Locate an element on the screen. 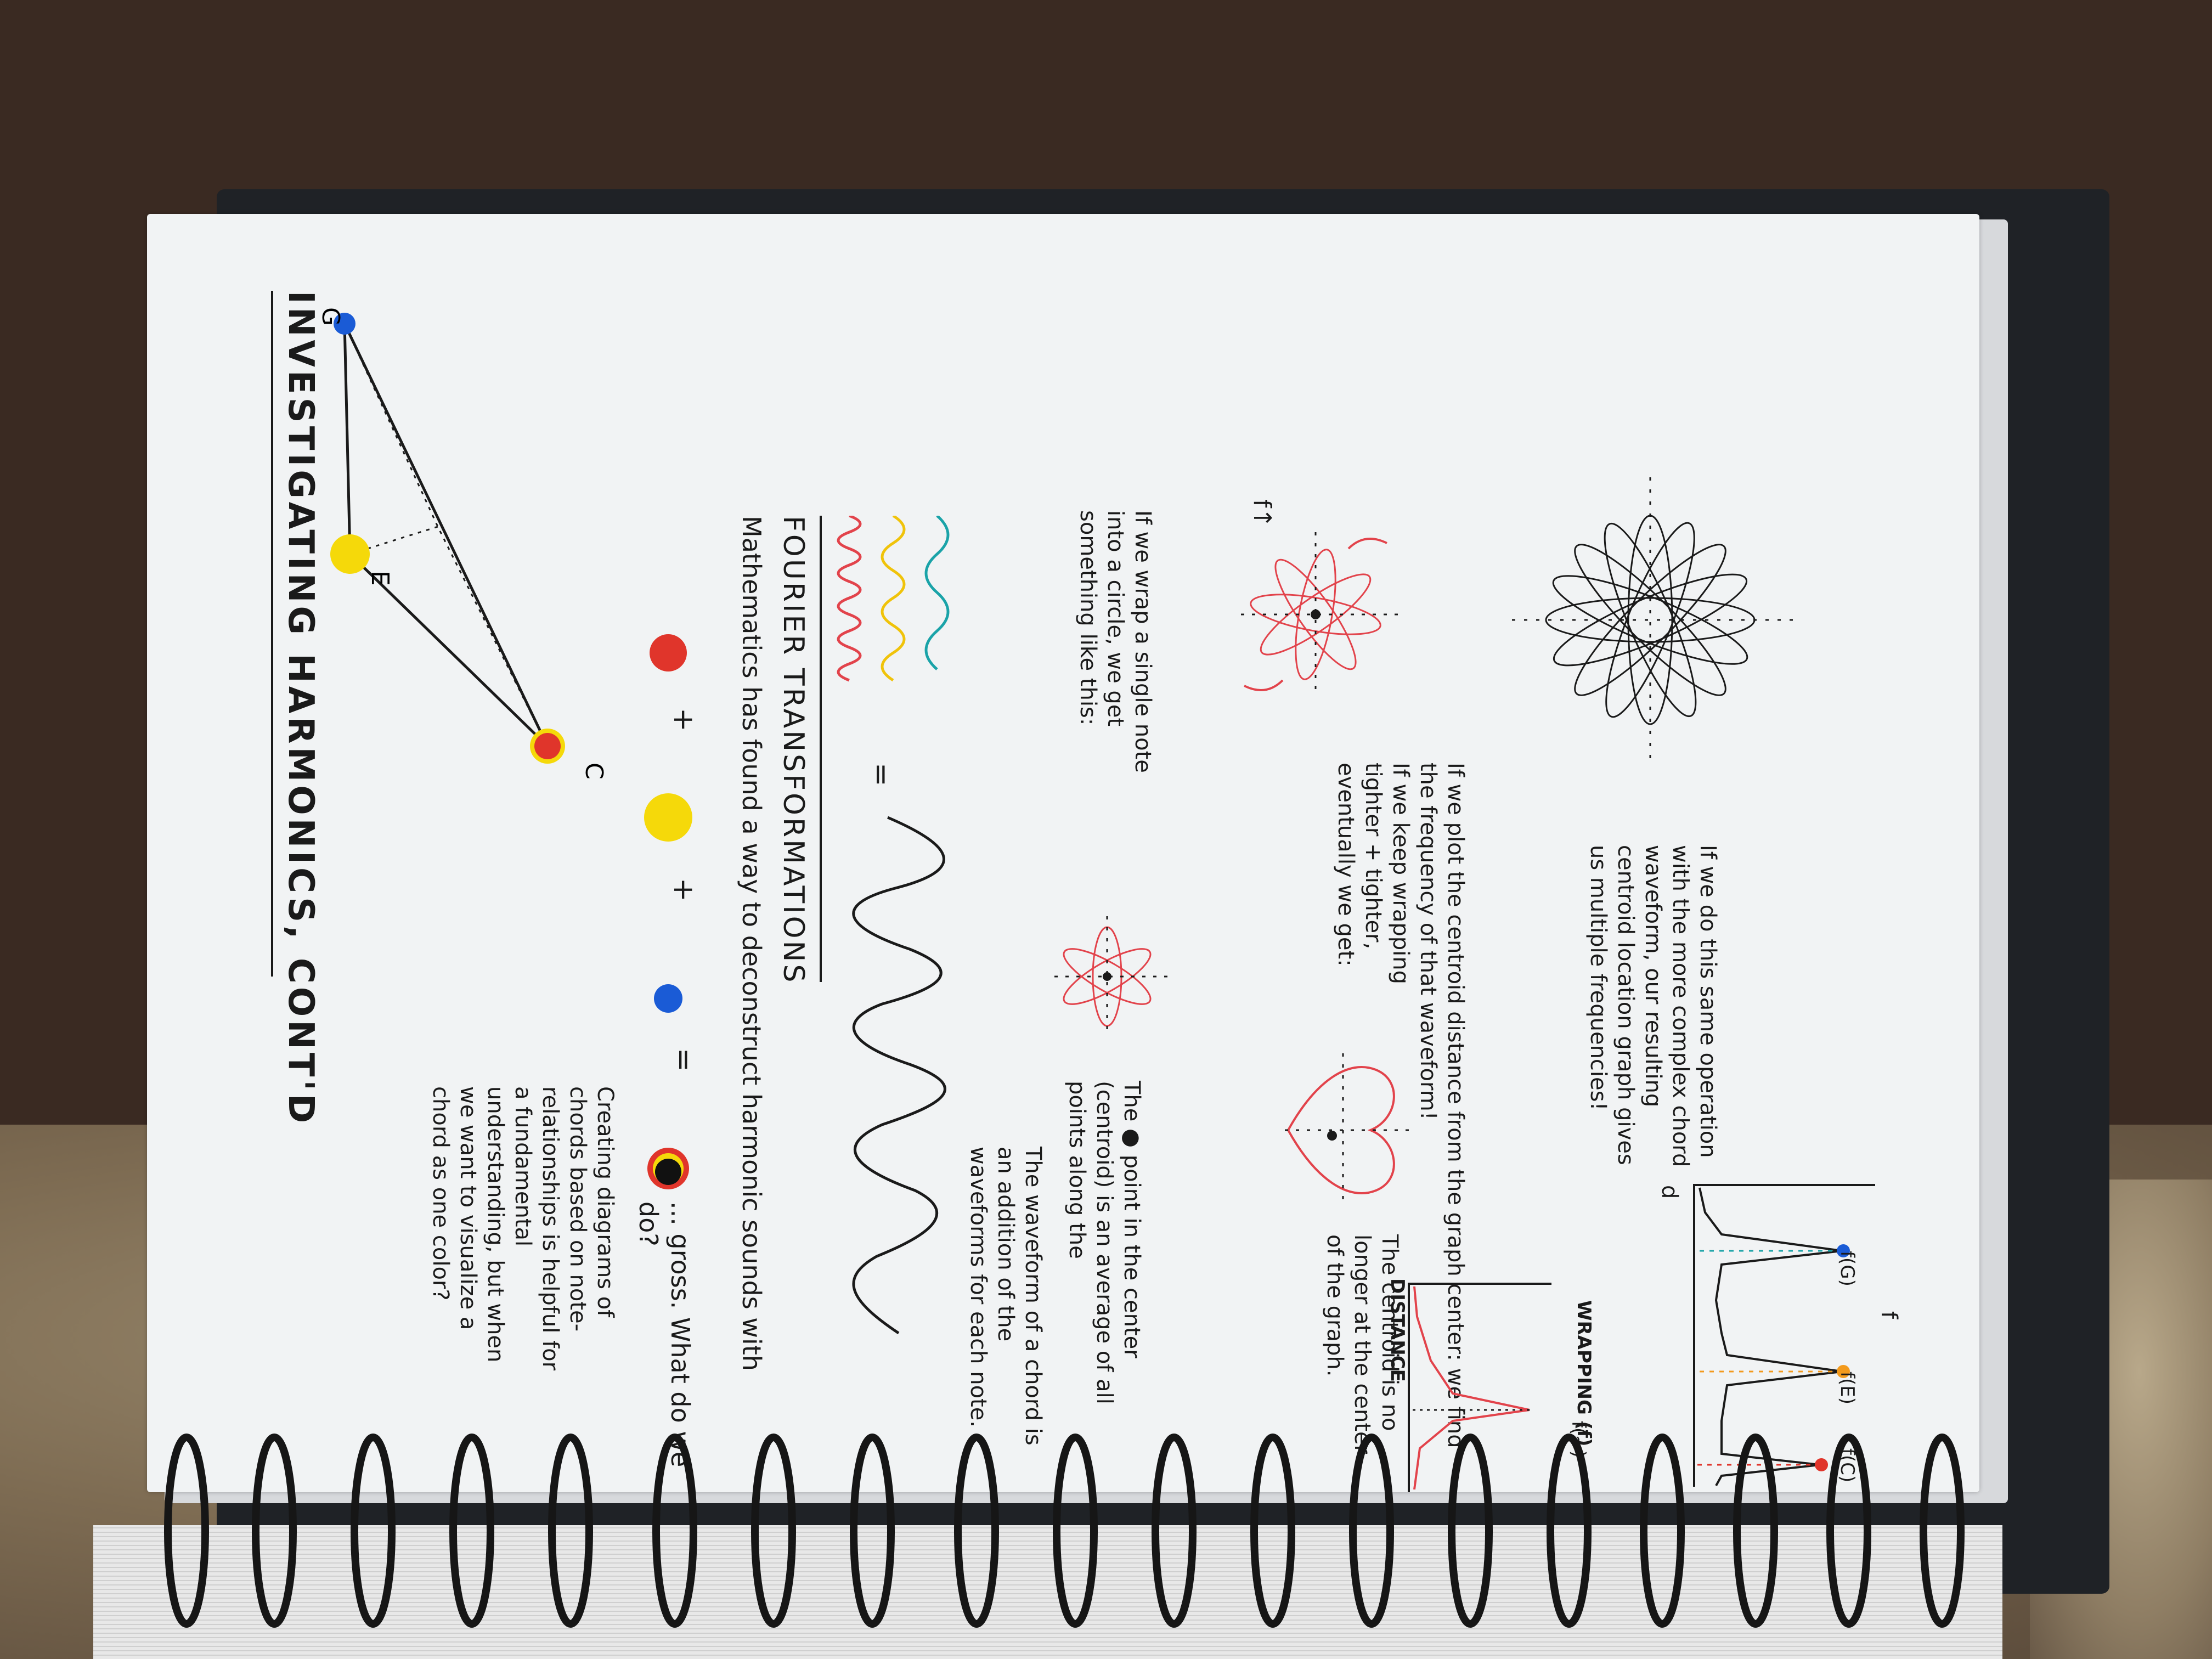 The height and width of the screenshot is (1659, 2212). label-g: G is located at coordinates (331, 316).